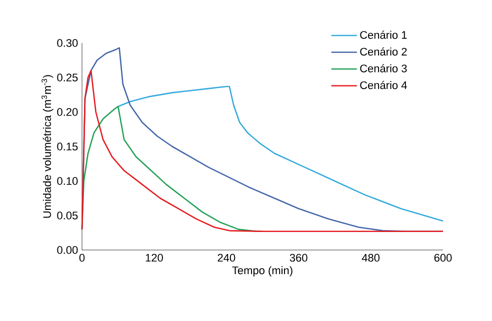 The image size is (492, 321). What do you see at coordinates (299, 258) in the screenshot?
I see `x-tick-label: 360` at bounding box center [299, 258].